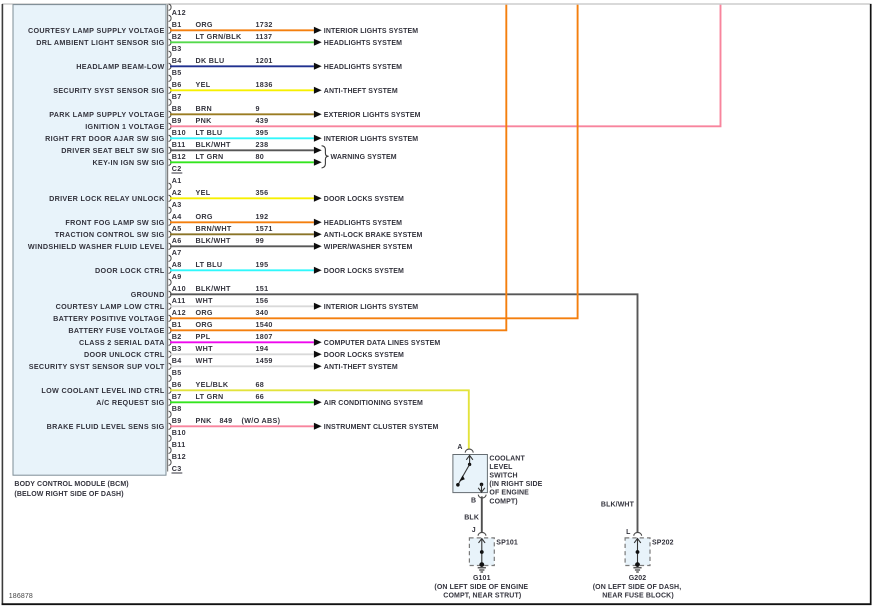  I want to click on svg-text: DRL AMBIENT LIGHT SENSOR SIG, so click(100, 42).